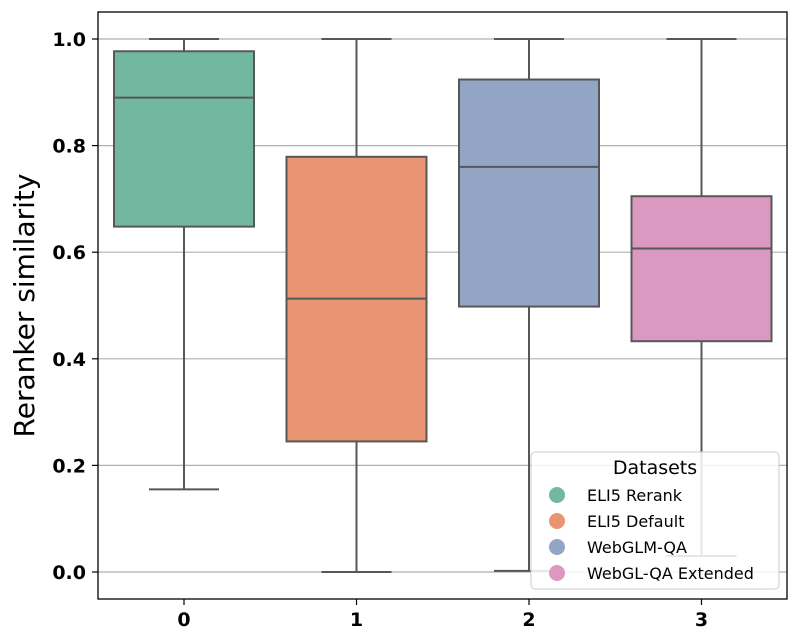 The width and height of the screenshot is (797, 633). I want to click on y-axis: 0.0 0.2 0.4 0.6 0.8 1.0, so click(75, 306).